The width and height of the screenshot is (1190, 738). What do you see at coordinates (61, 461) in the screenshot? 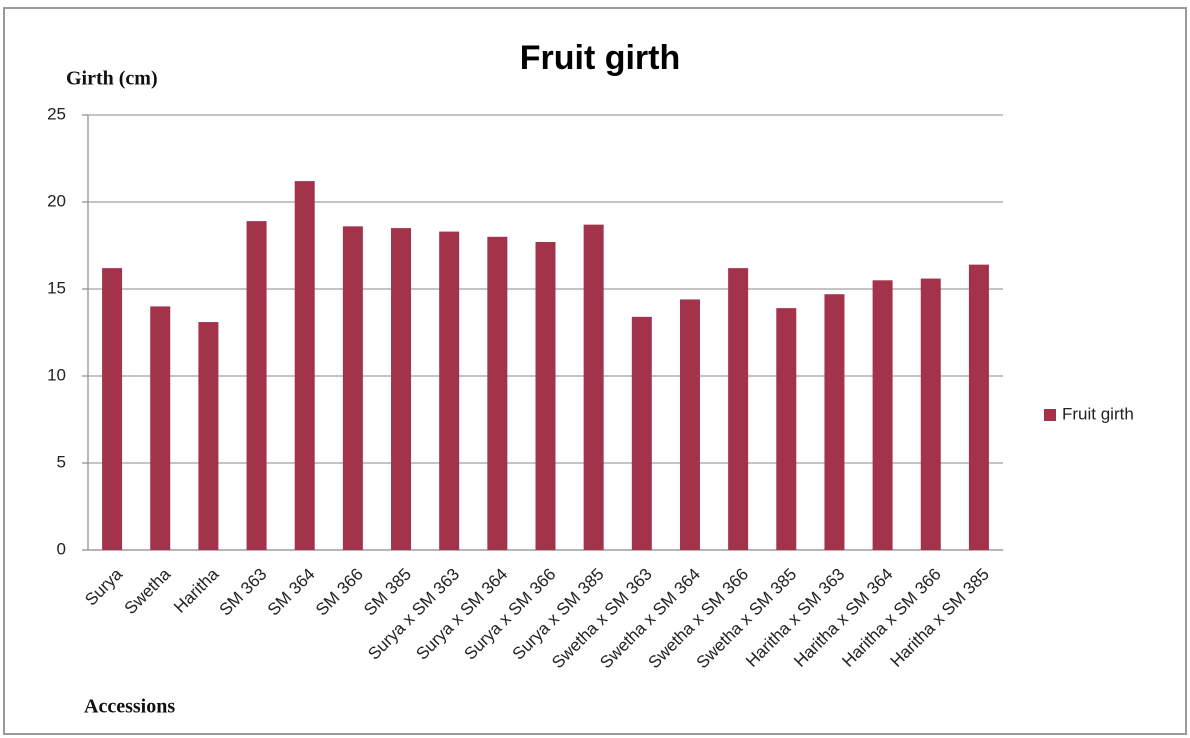
I see `y-tick-label: 5` at bounding box center [61, 461].